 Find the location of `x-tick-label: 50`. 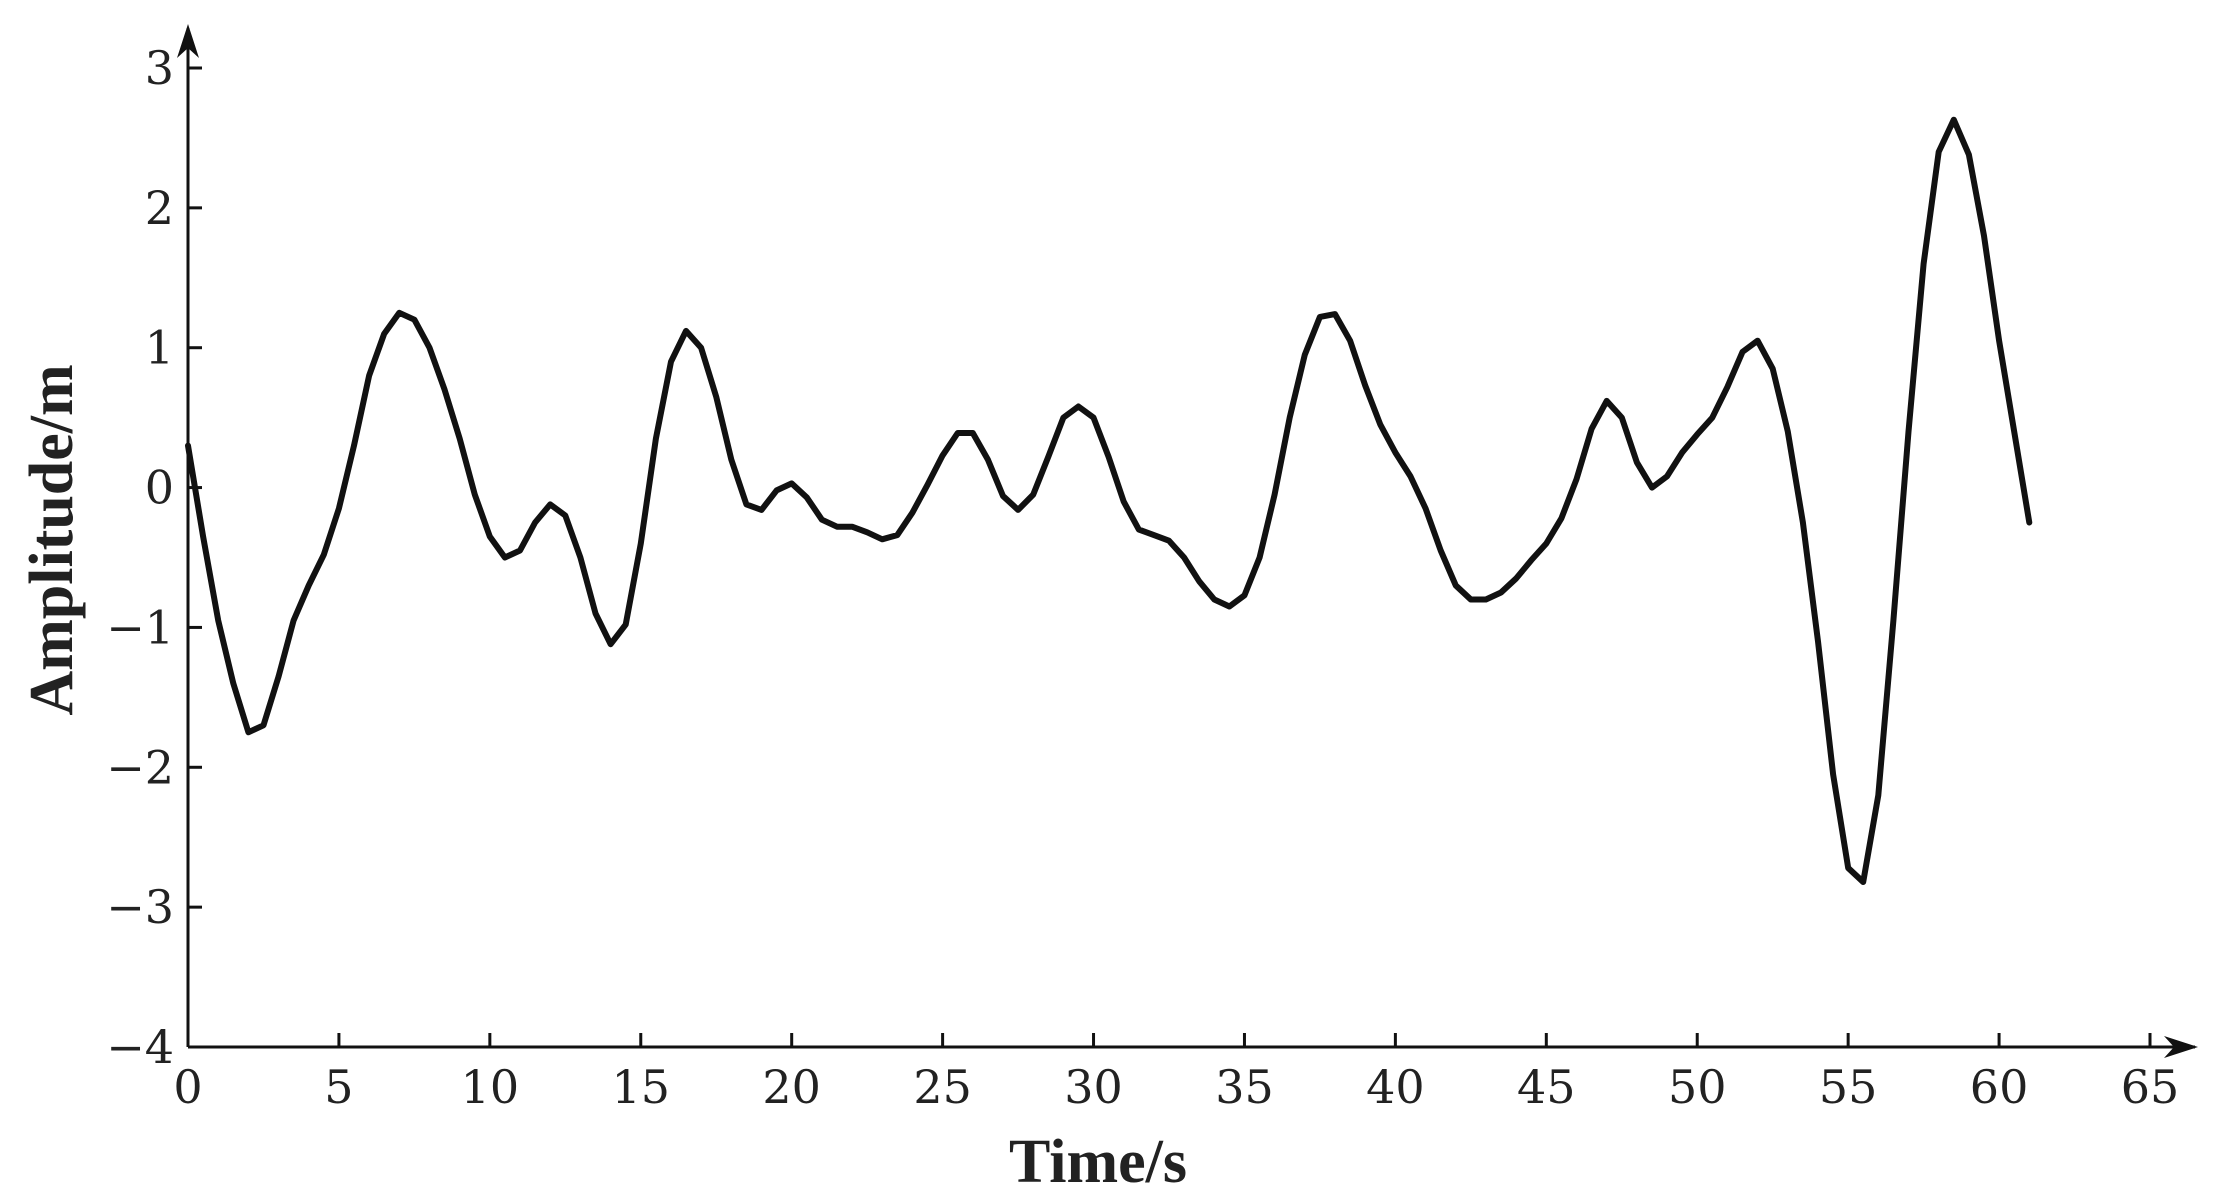

x-tick-label: 50 is located at coordinates (1697, 1087).